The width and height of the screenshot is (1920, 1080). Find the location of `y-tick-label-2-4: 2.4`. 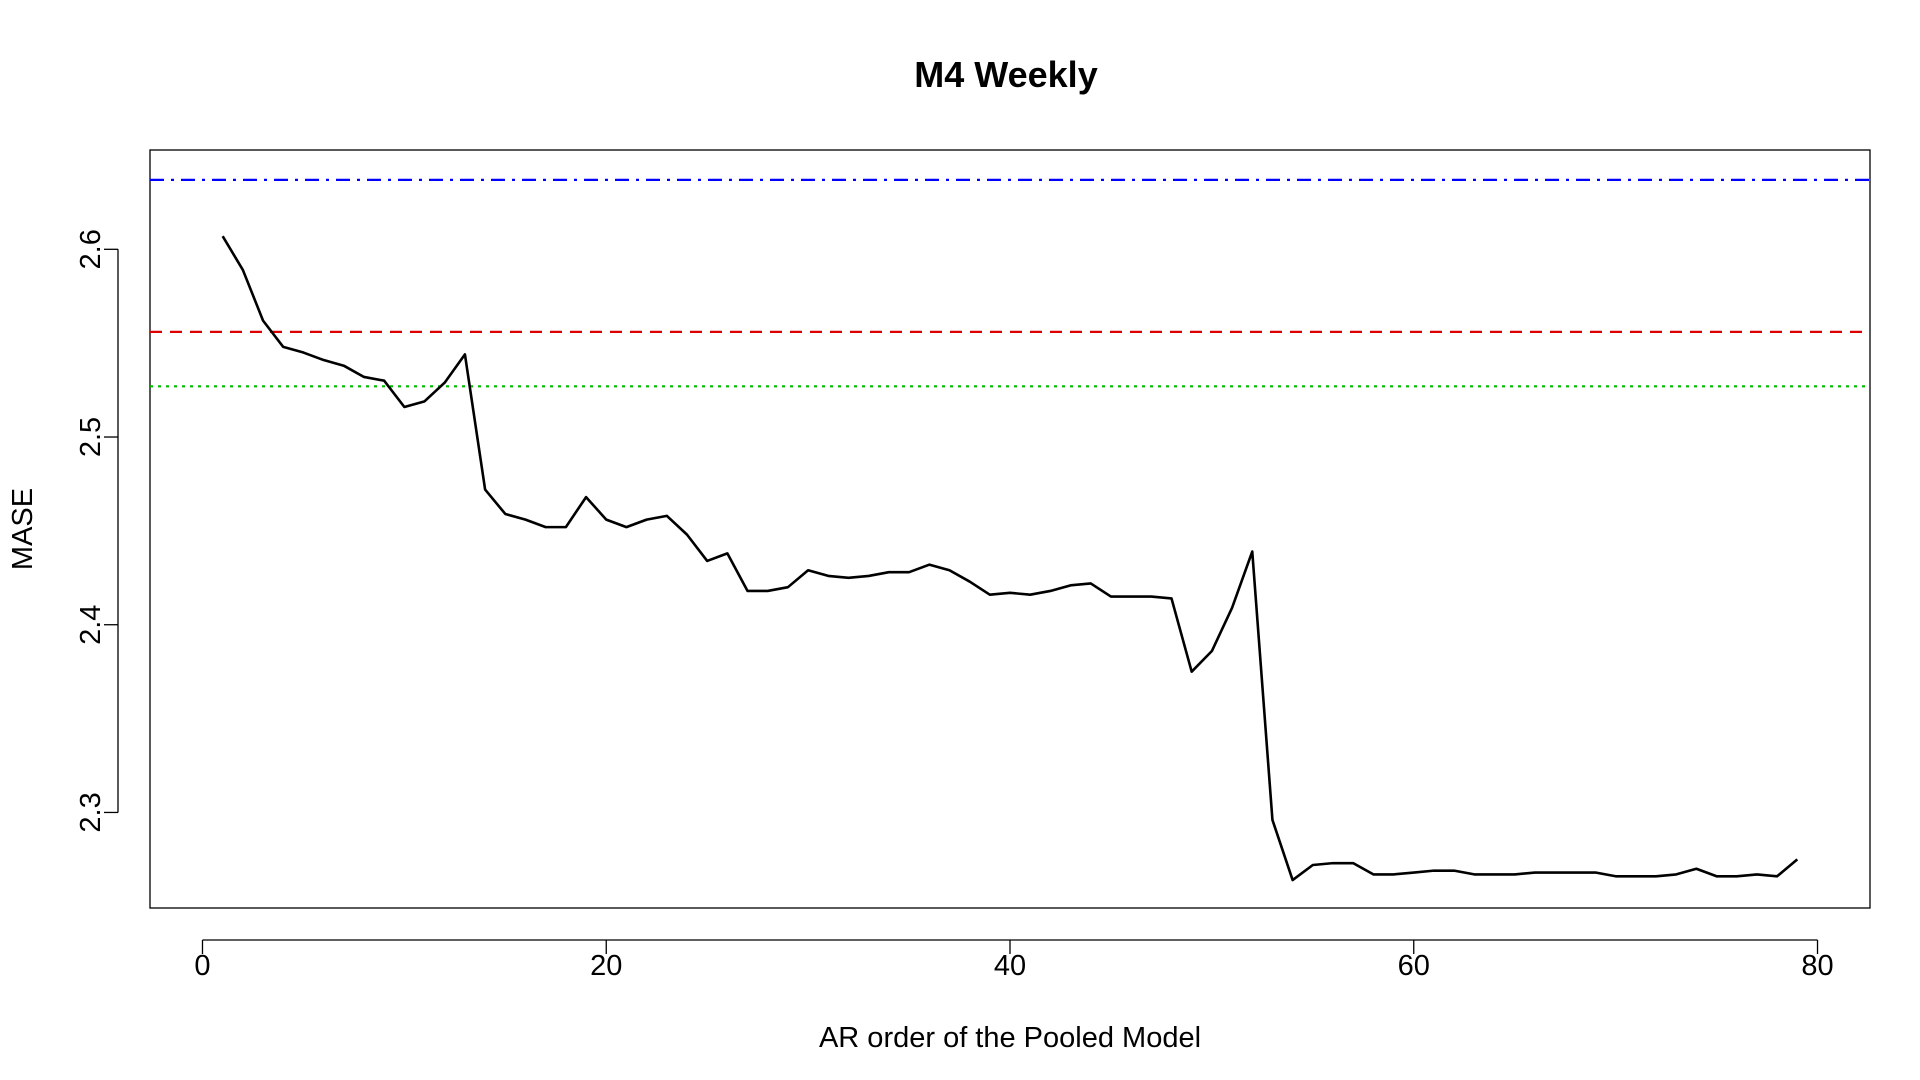

y-tick-label-2-4: 2.4 is located at coordinates (91, 625).